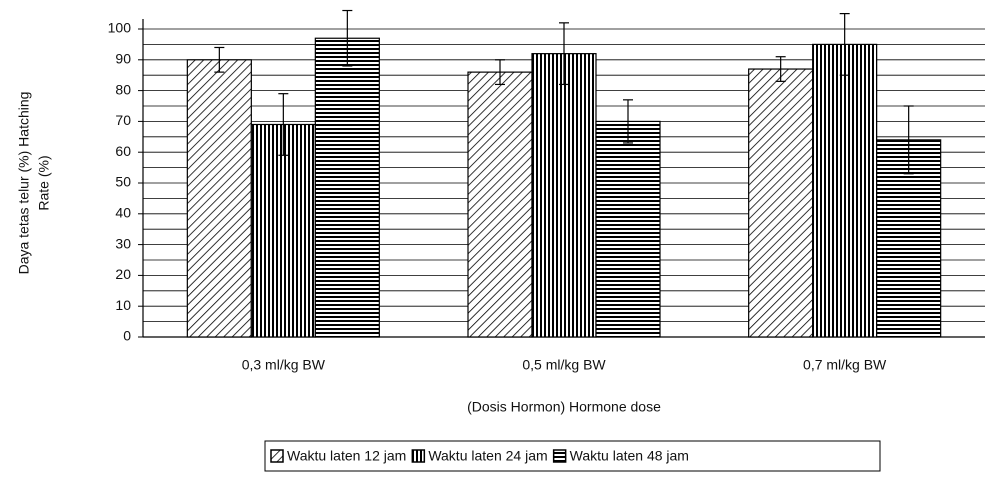 Image resolution: width=996 pixels, height=479 pixels. What do you see at coordinates (284, 365) in the screenshot?
I see `x-tick-label: 0,3 ml/kg BW` at bounding box center [284, 365].